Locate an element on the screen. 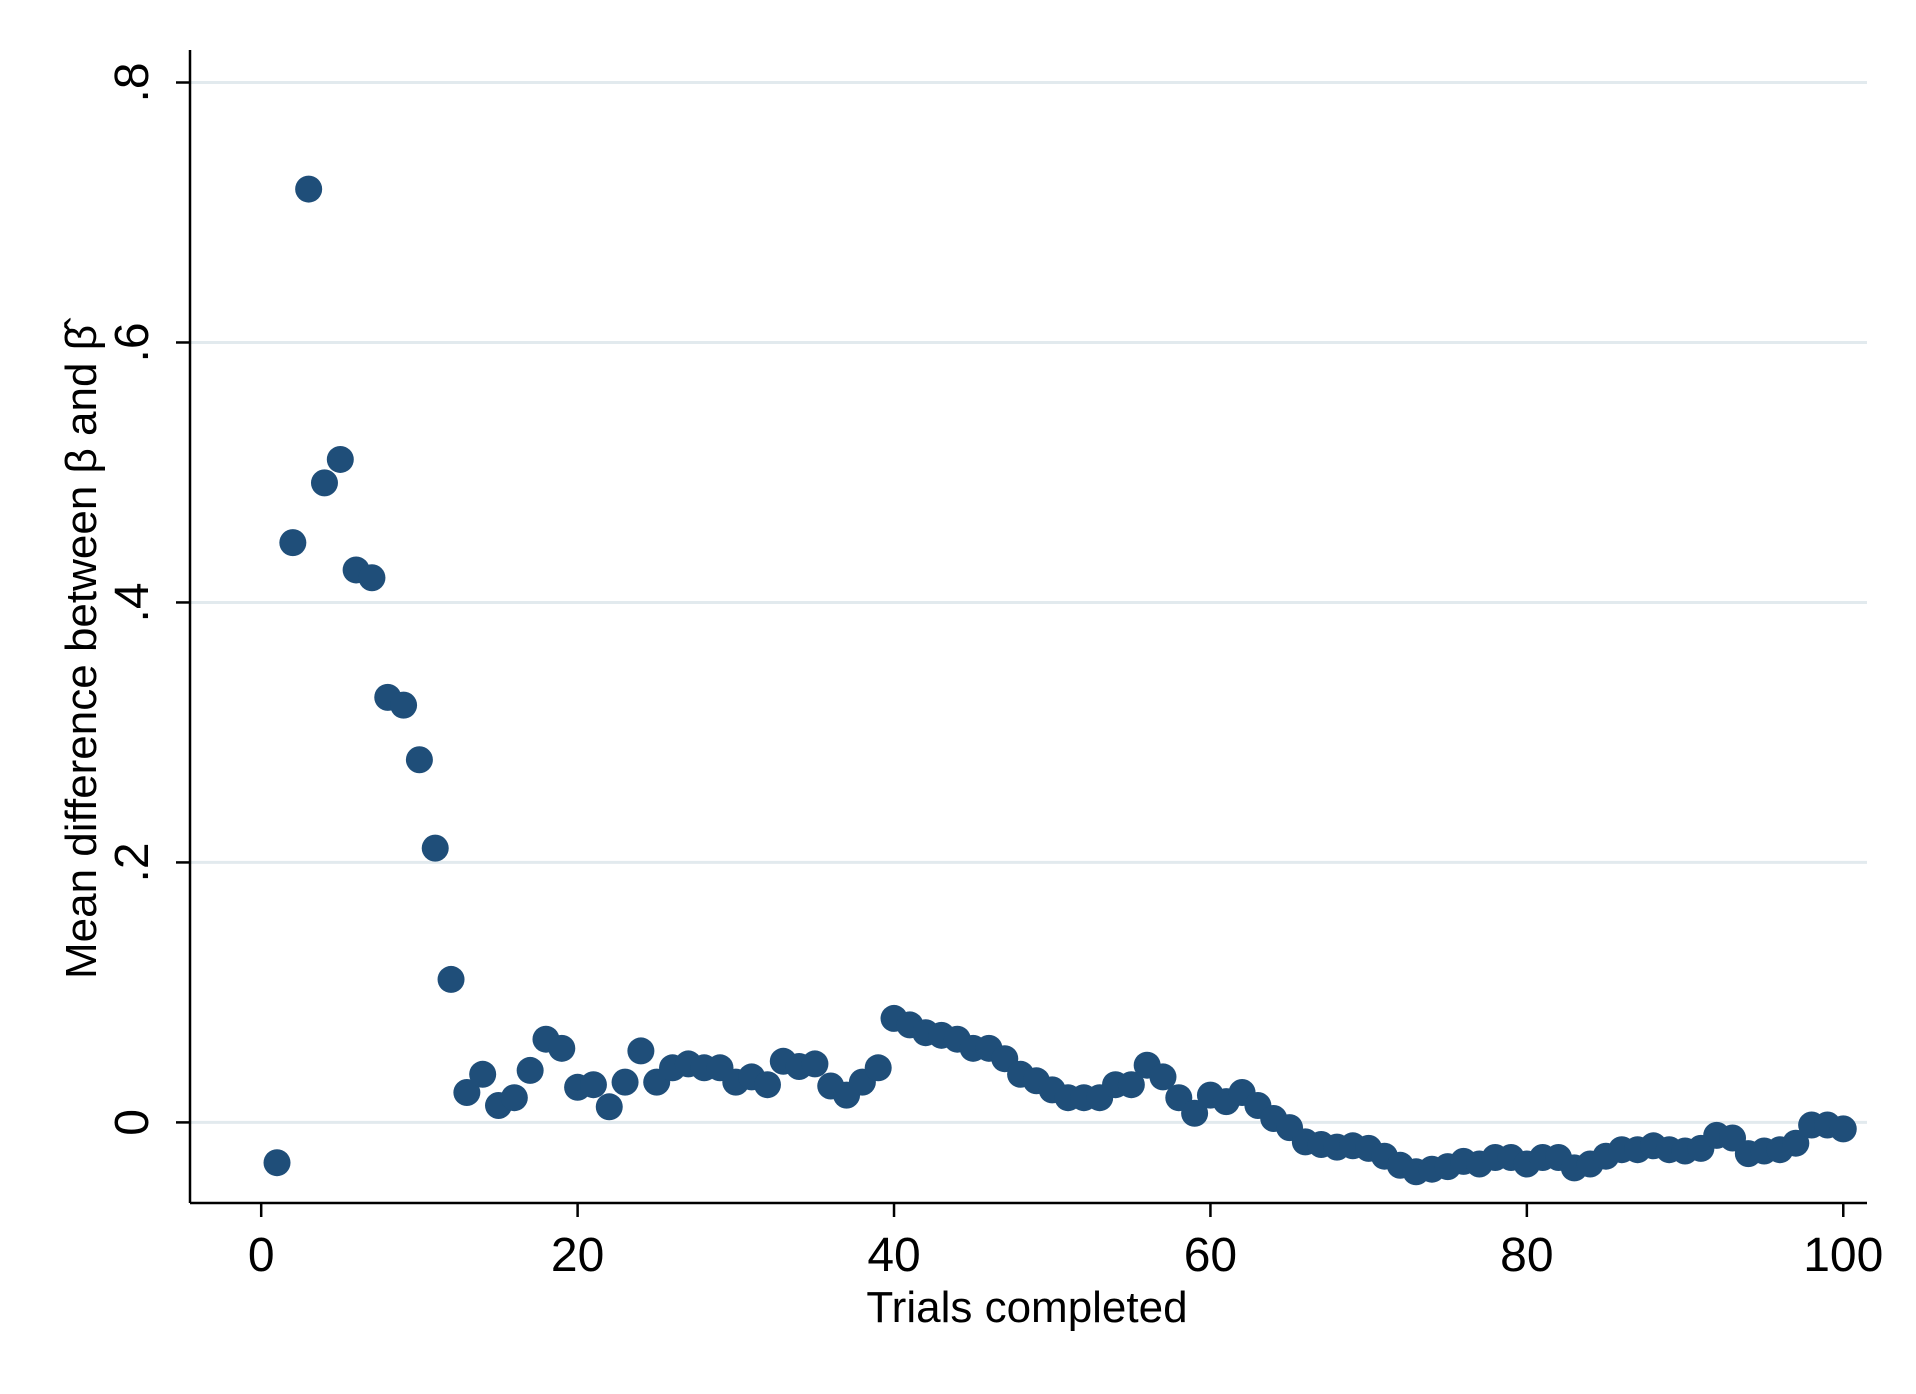 The height and width of the screenshot is (1394, 1916). y-tick-label: 0 is located at coordinates (132, 1122).